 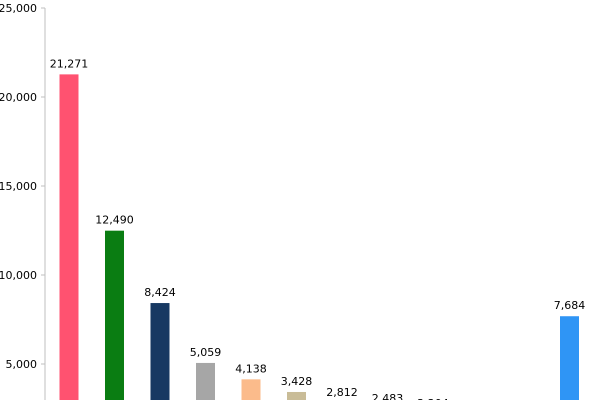 I want to click on bar-value-label: 3,428, so click(x=297, y=381).